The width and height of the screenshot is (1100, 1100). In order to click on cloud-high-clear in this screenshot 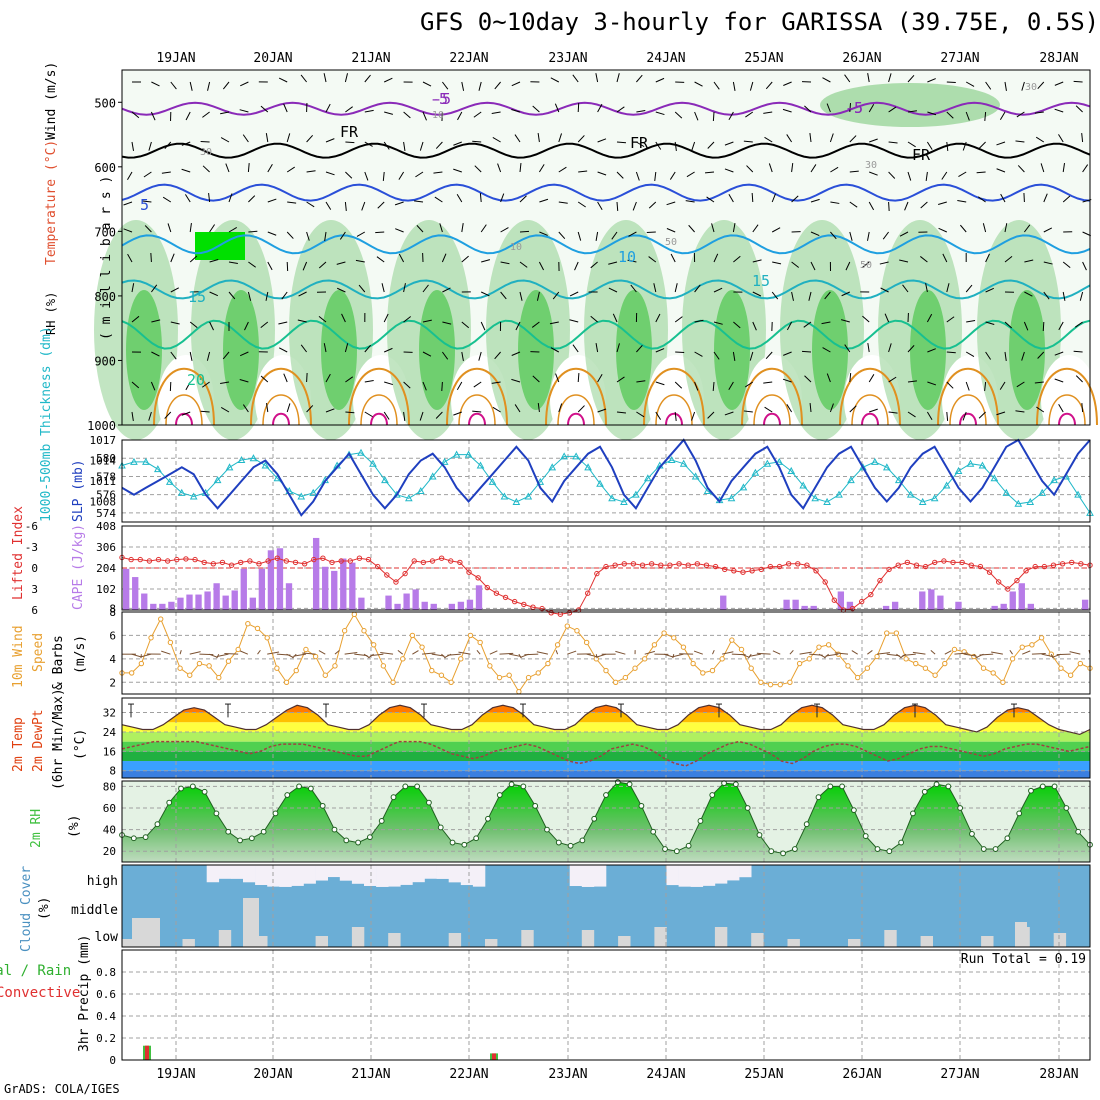, I will do `click(297, 875)`.